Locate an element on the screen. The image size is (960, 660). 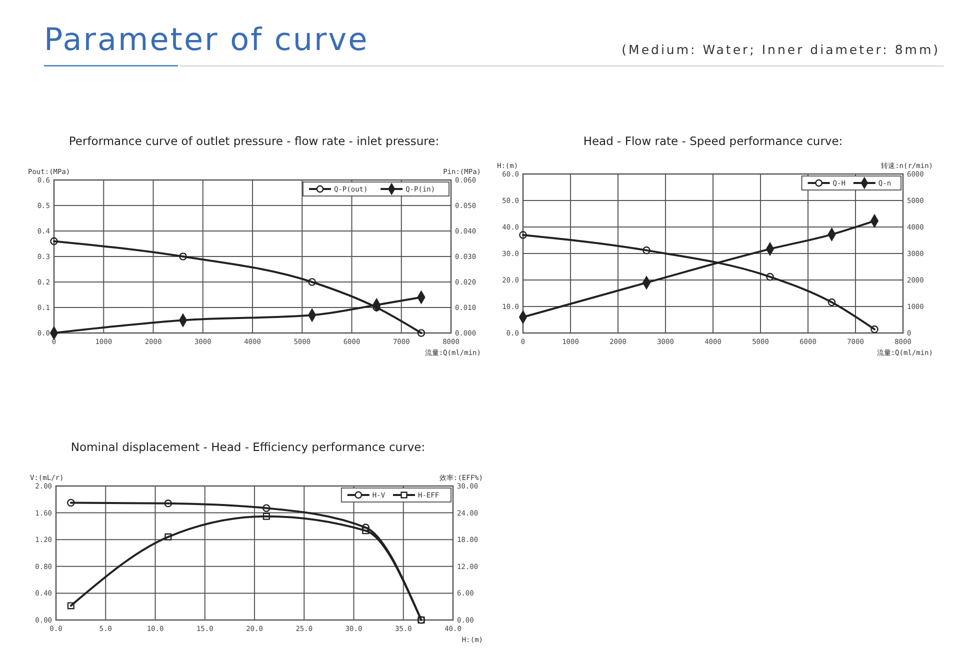
chart-title: Nominal displacement - Head - Efficiency performance curve: is located at coordinates (248, 447).